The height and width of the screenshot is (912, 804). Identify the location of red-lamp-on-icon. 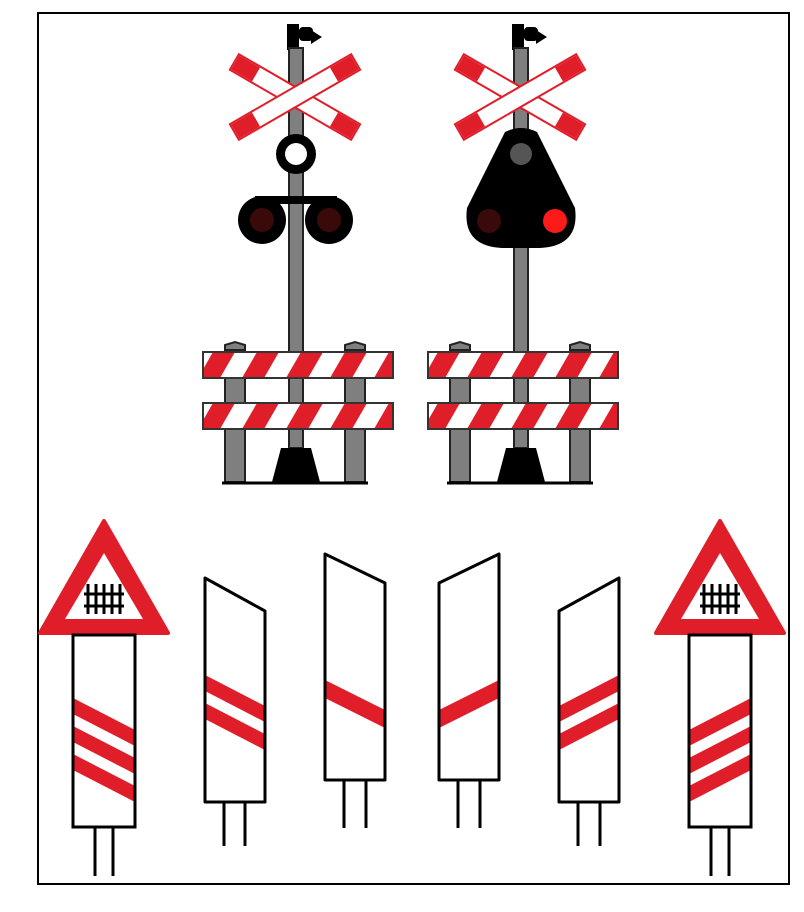
(555, 221).